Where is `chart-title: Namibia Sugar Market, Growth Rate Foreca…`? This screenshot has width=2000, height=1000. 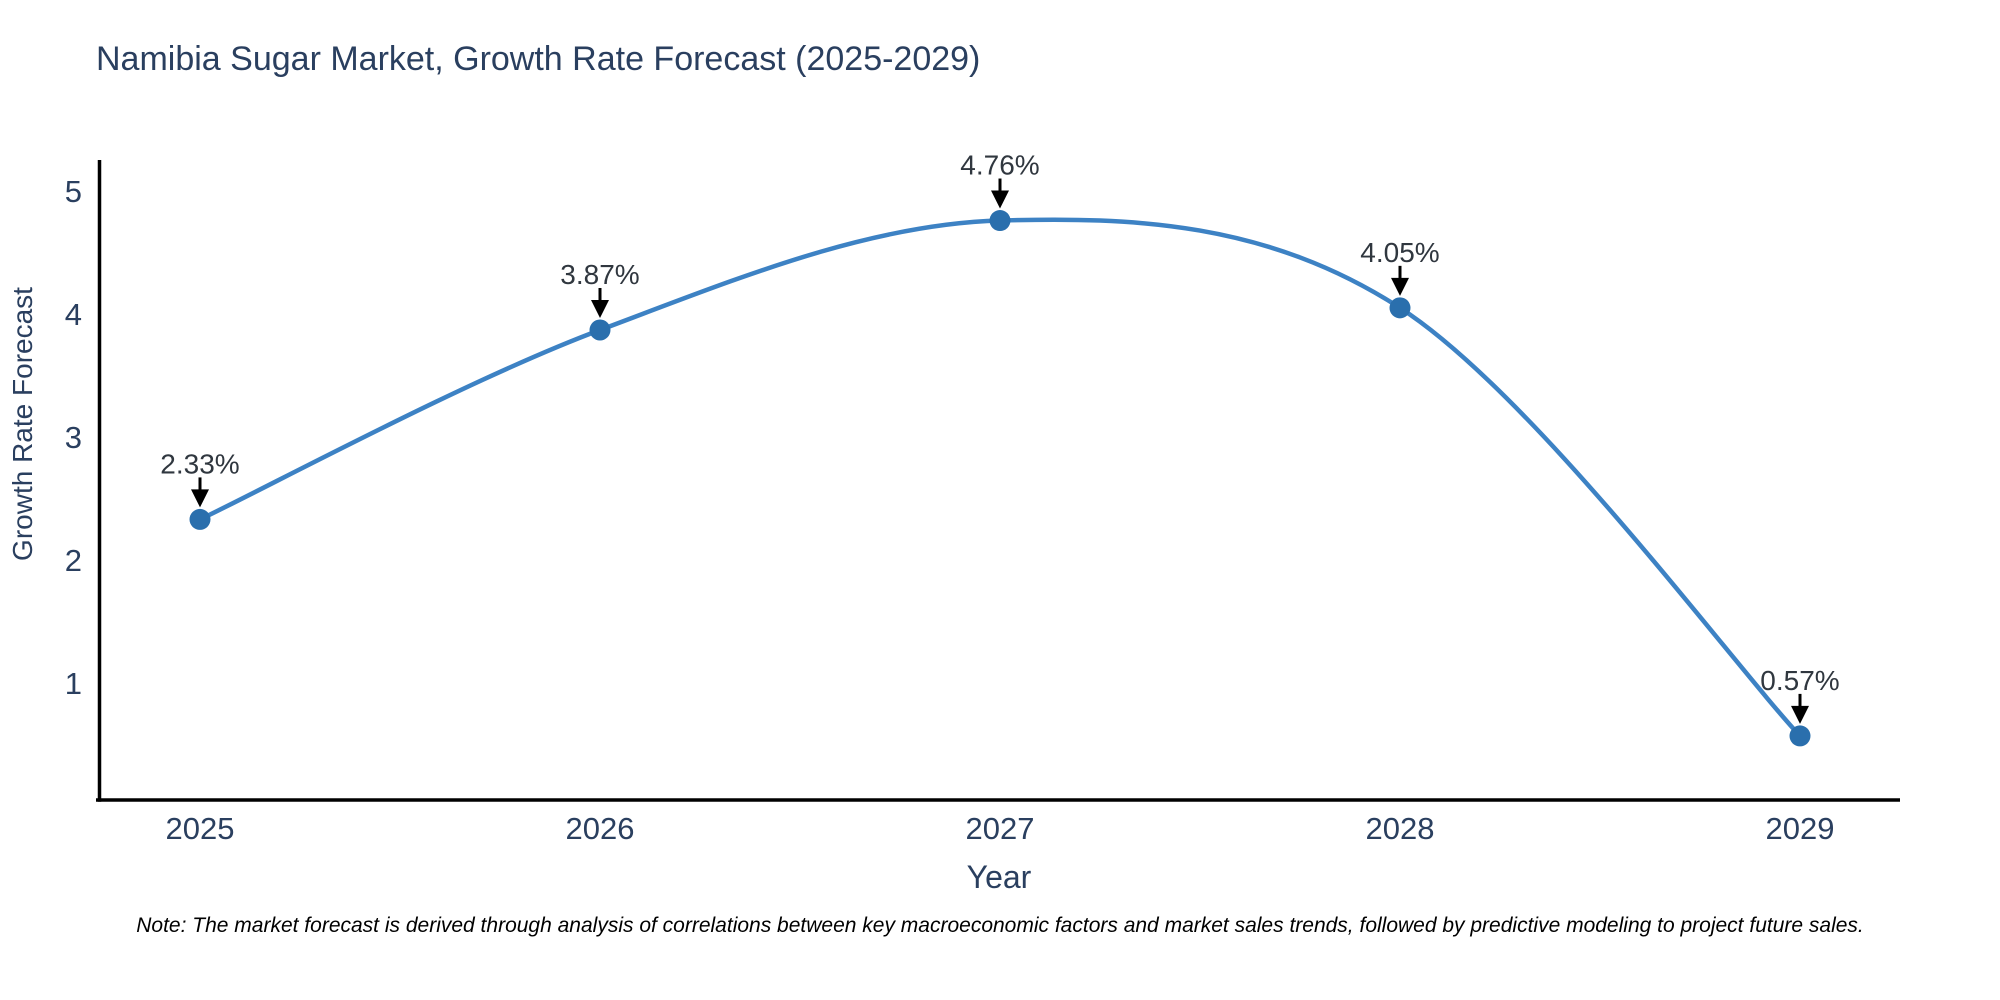 chart-title: Namibia Sugar Market, Growth Rate Foreca… is located at coordinates (538, 59).